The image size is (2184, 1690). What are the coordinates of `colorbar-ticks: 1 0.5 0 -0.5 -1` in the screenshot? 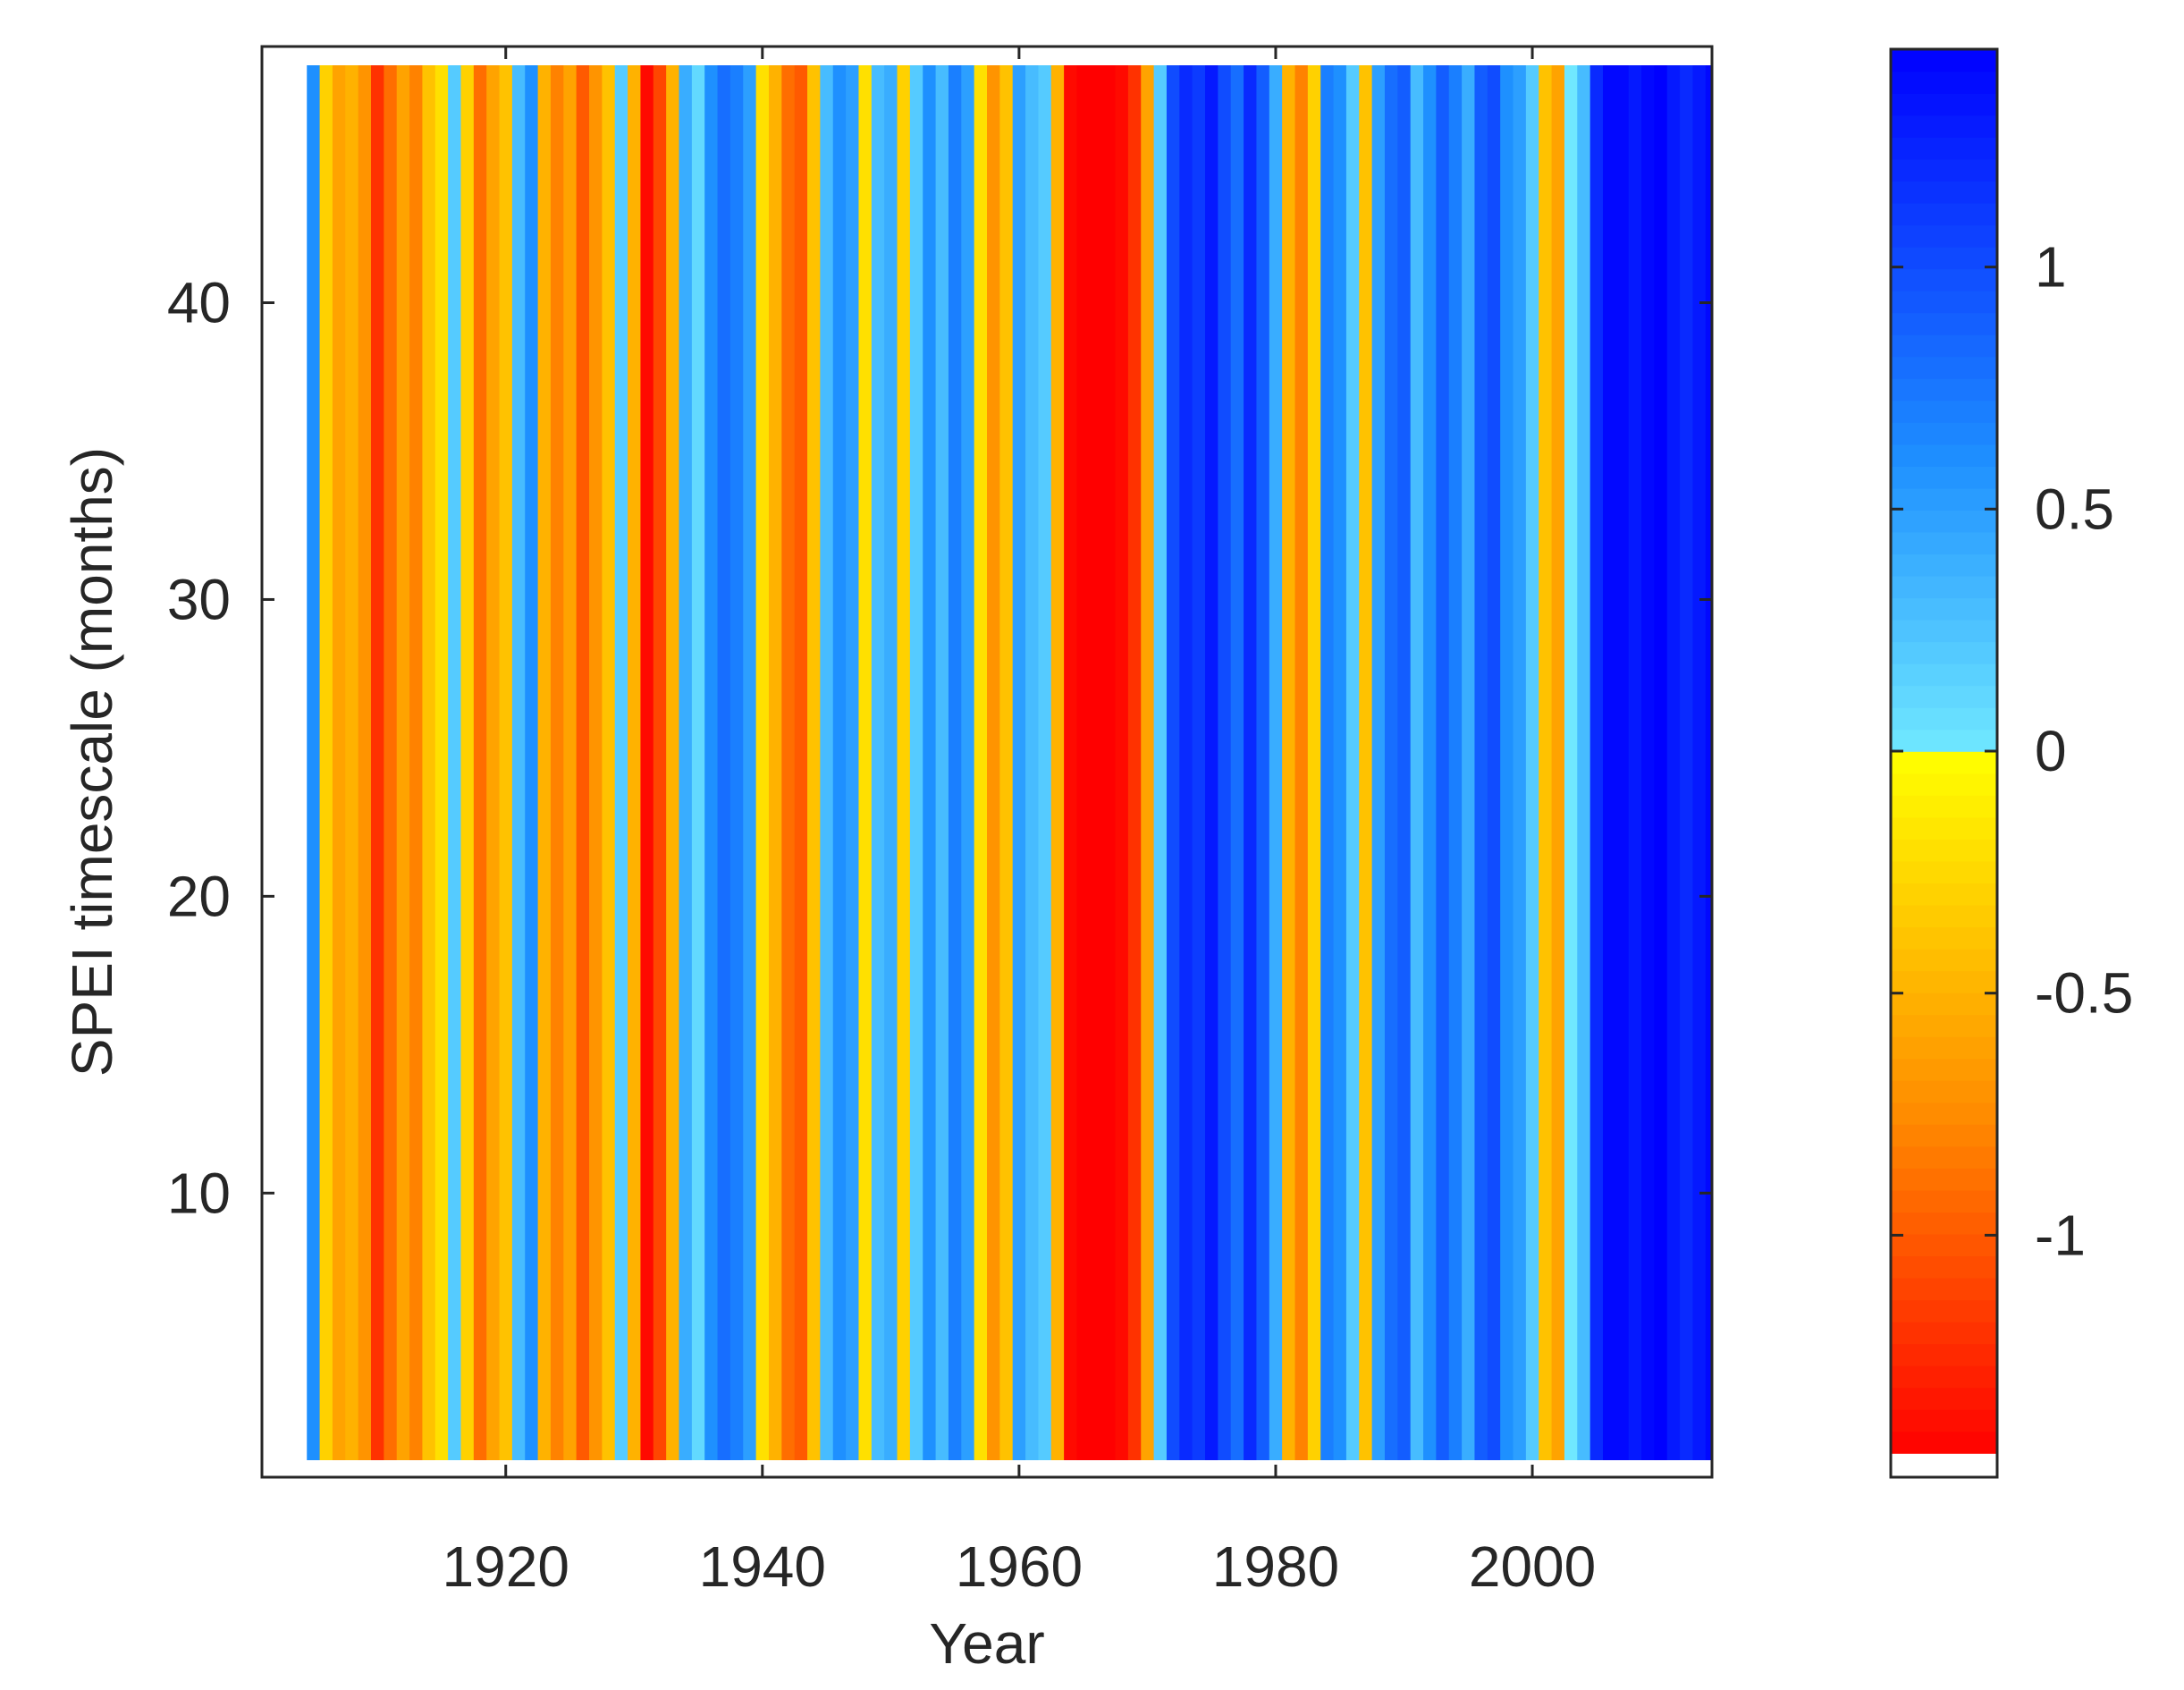 It's located at (2012, 751).